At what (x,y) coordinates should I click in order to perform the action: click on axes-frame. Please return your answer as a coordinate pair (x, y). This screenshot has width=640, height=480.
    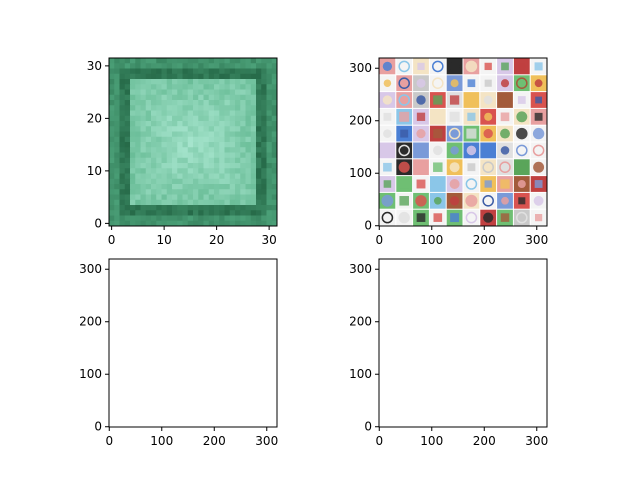
    Looking at the image, I should click on (193, 343).